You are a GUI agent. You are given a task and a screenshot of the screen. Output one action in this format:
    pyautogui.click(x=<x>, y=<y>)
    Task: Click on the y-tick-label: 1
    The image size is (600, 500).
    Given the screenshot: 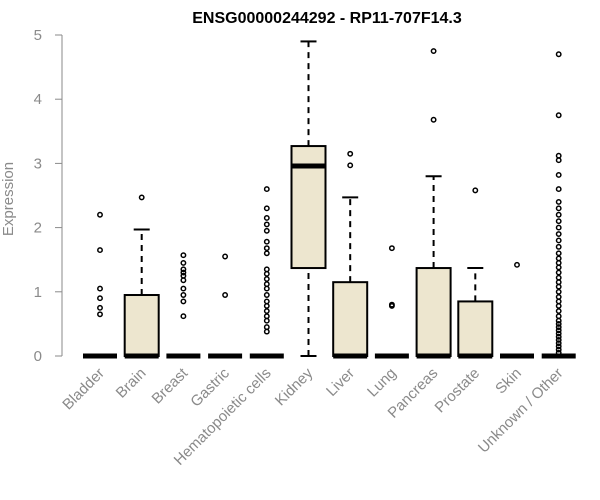 What is the action you would take?
    pyautogui.click(x=38, y=292)
    